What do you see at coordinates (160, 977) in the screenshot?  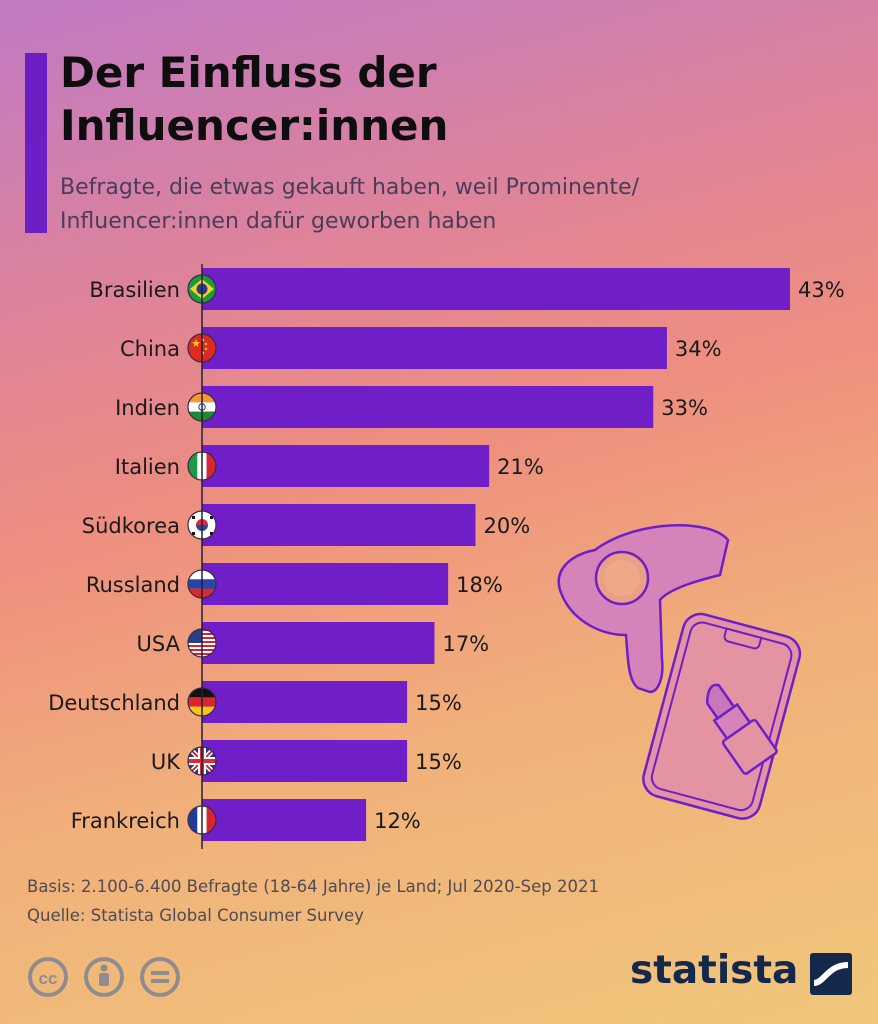 I see `no-derivatives-icon` at bounding box center [160, 977].